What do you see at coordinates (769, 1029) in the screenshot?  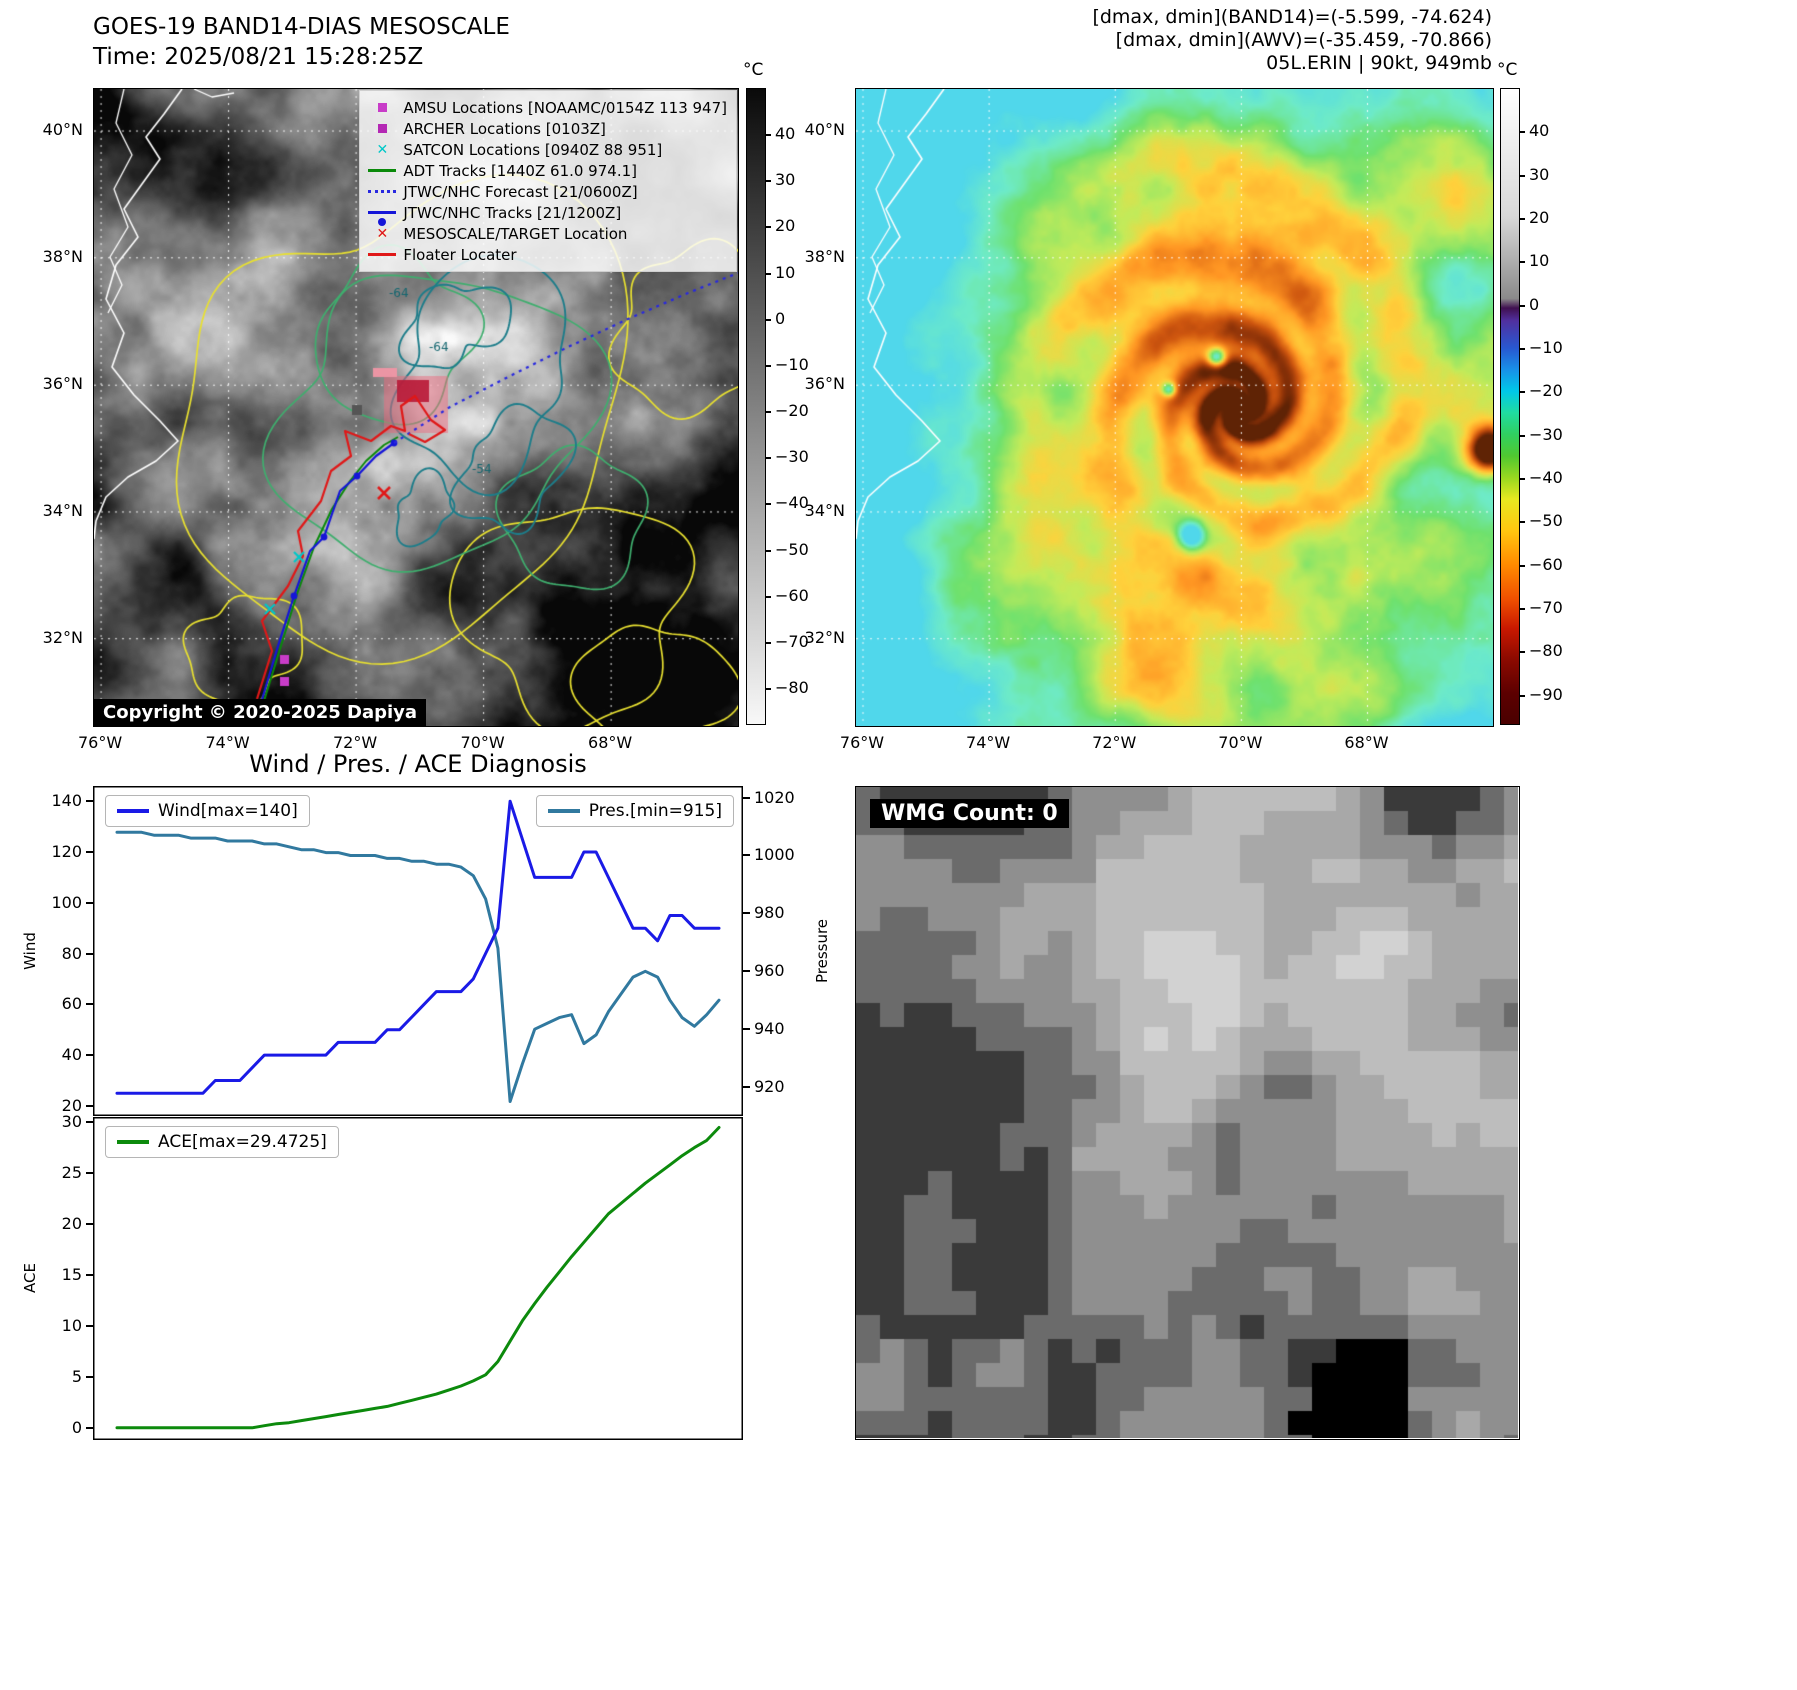 I see `y-tick-label: 940` at bounding box center [769, 1029].